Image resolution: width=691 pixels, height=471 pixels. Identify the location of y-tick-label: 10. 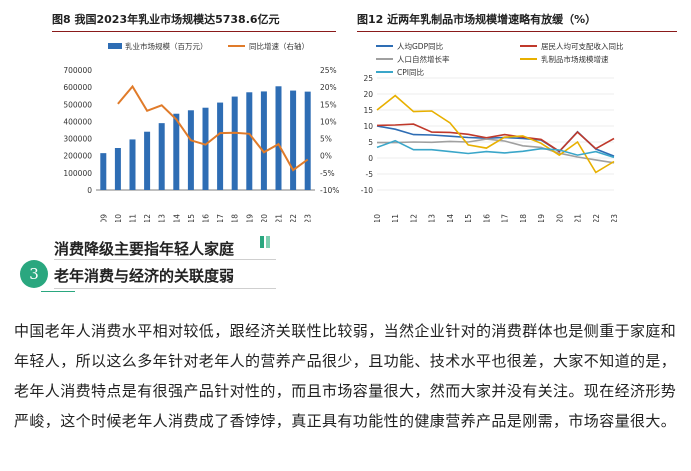
(368, 126).